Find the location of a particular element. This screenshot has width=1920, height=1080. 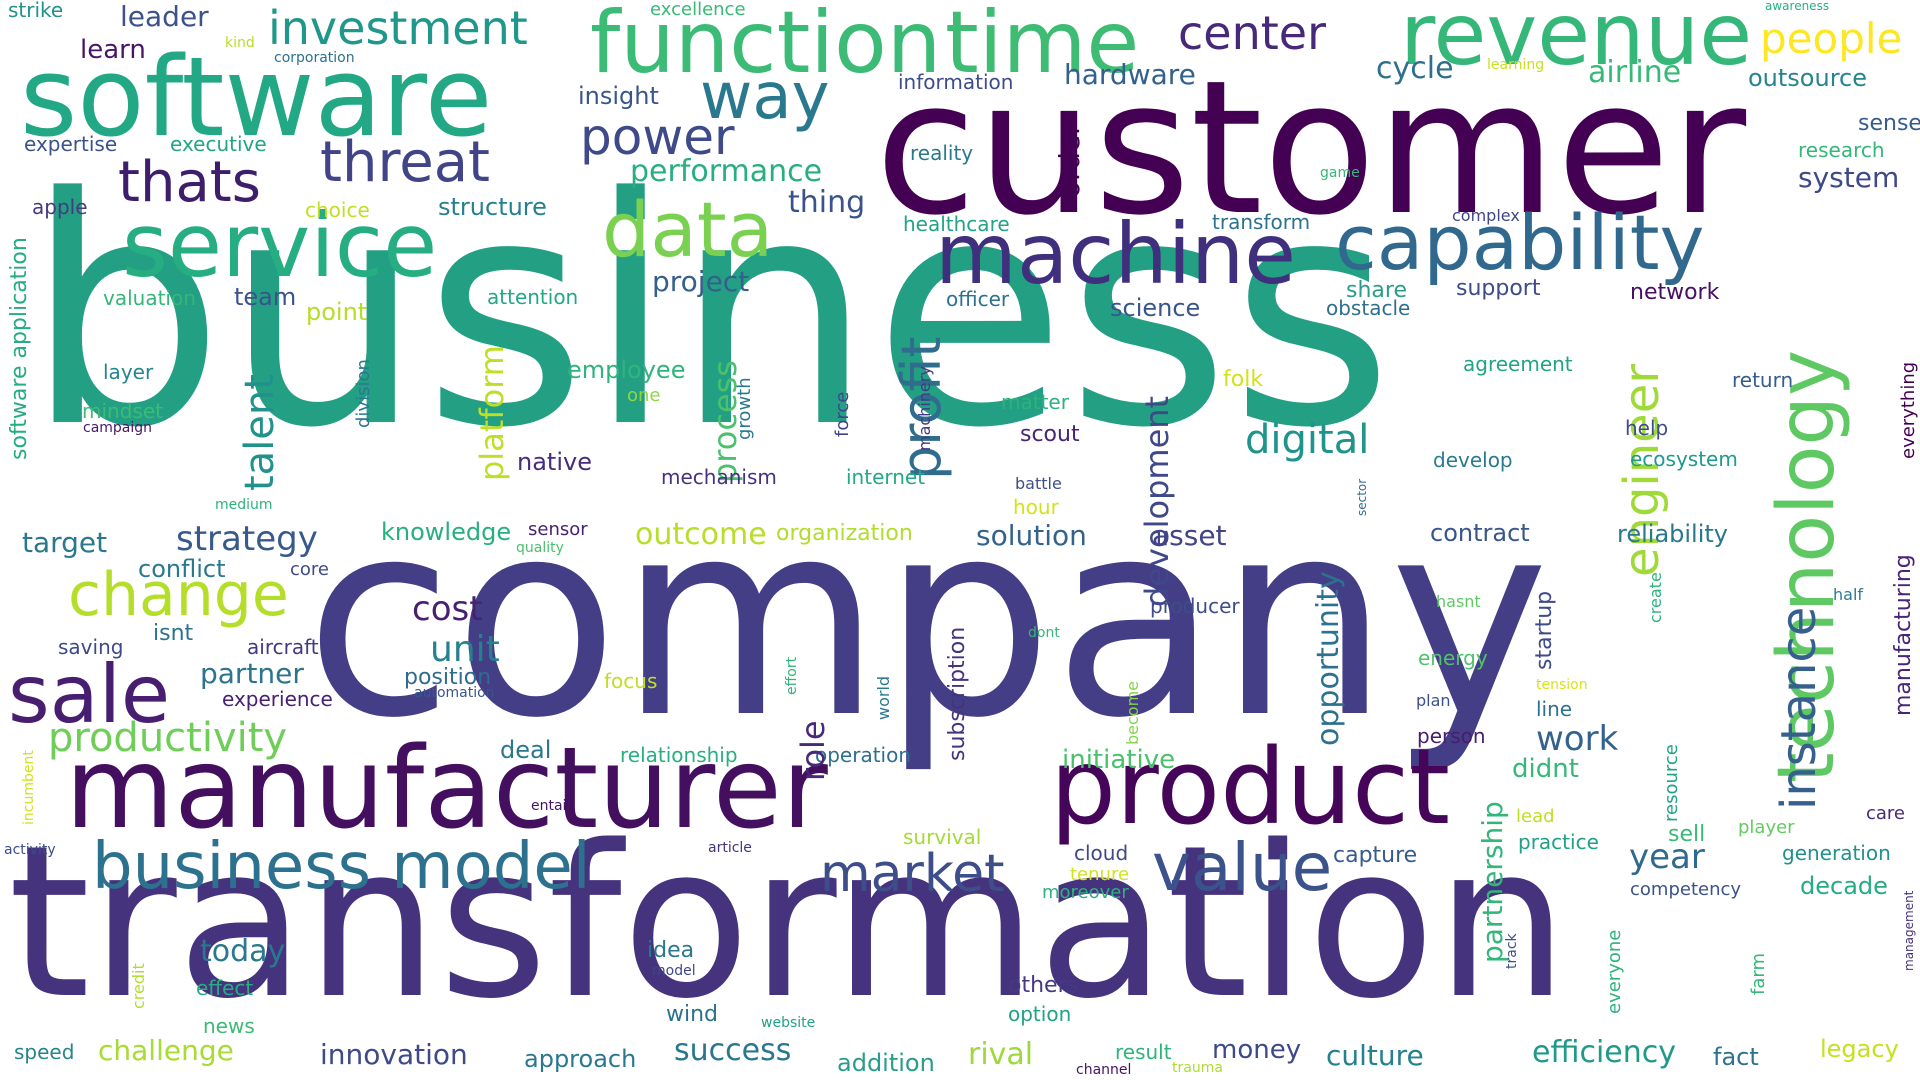

word-track: track is located at coordinates (1512, 951).